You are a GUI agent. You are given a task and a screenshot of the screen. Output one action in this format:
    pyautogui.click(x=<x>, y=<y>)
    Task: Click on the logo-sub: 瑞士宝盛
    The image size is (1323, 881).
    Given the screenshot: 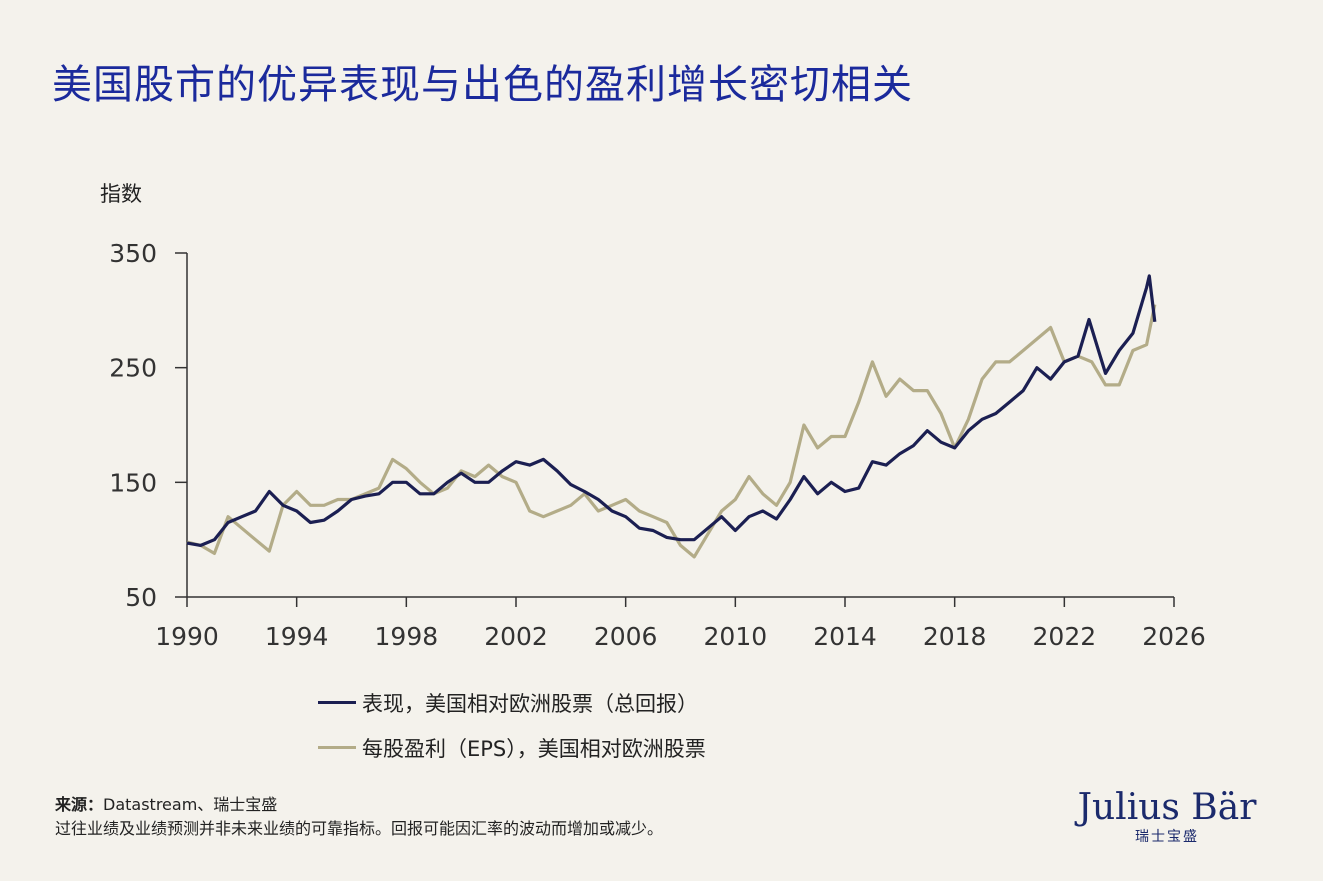 What is the action you would take?
    pyautogui.click(x=1167, y=837)
    